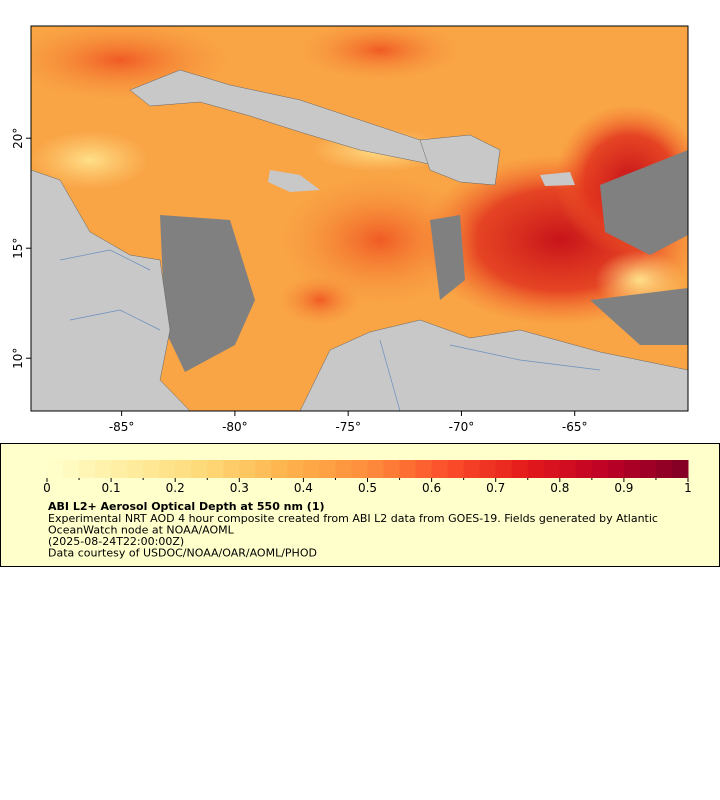 The image size is (720, 800). What do you see at coordinates (18, 138) in the screenshot?
I see `y-tick-label: 20°` at bounding box center [18, 138].